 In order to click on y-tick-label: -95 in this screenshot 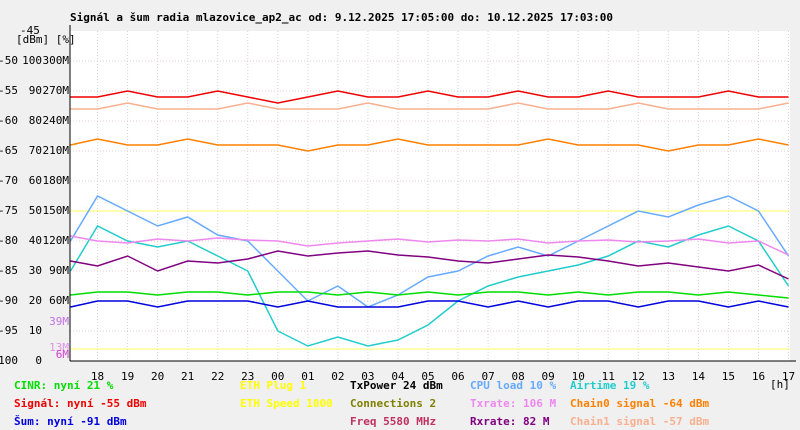, I will do `click(9, 330)`.